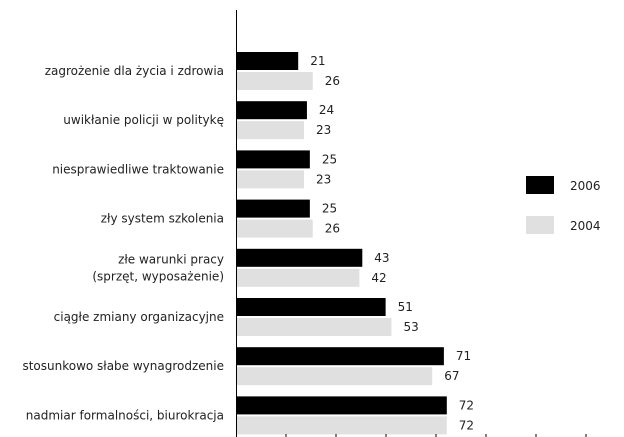 Image resolution: width=624 pixels, height=437 pixels. Describe the element at coordinates (463, 356) in the screenshot. I see `data-label-2006-6: 71` at that location.